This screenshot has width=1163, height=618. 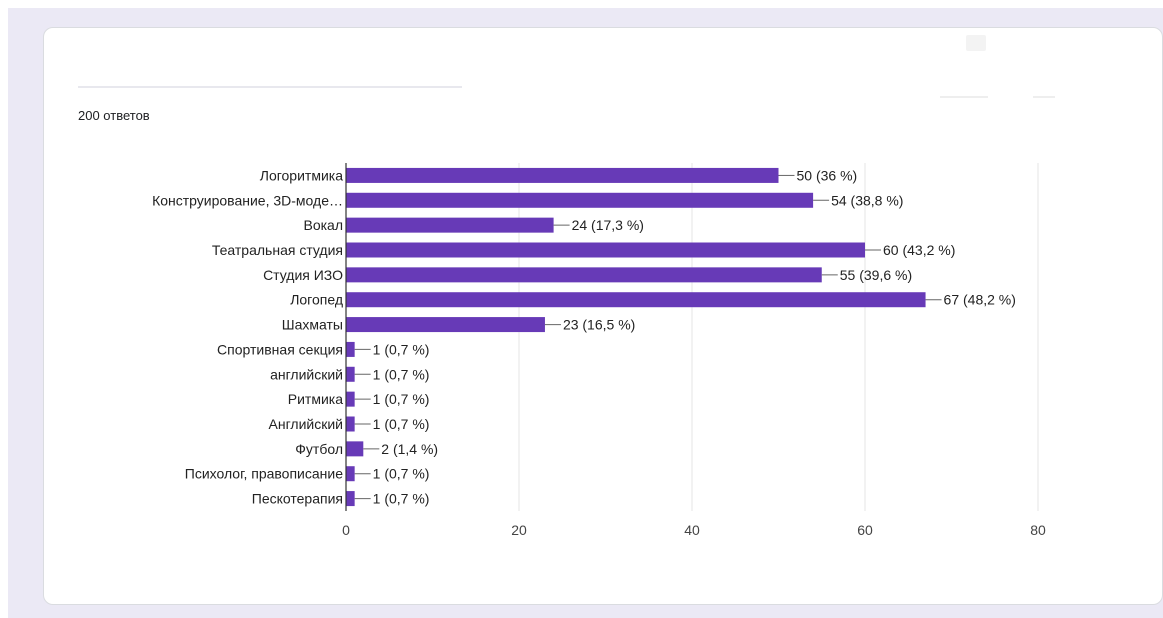 I want to click on x-tick-label: 40, so click(x=692, y=530).